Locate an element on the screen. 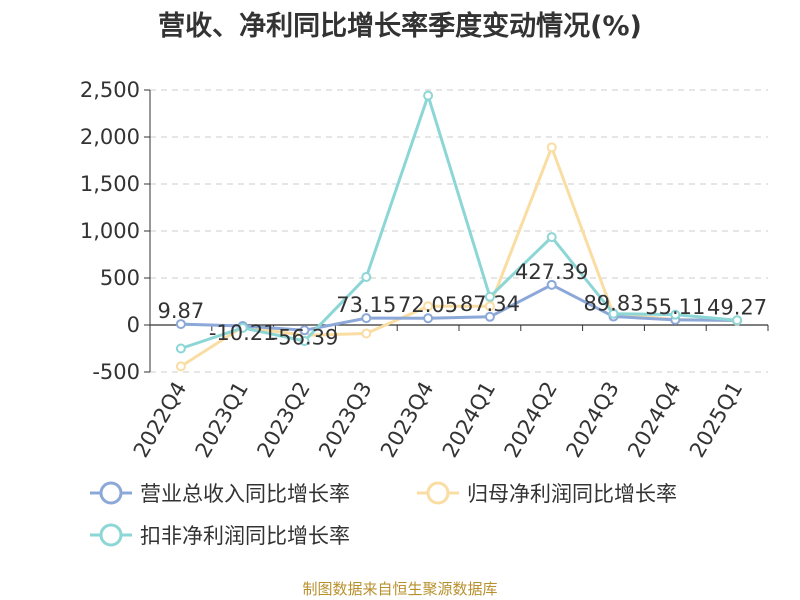 Image resolution: width=800 pixels, height=600 pixels. x-tick-label: 2023Q2 is located at coordinates (283, 420).